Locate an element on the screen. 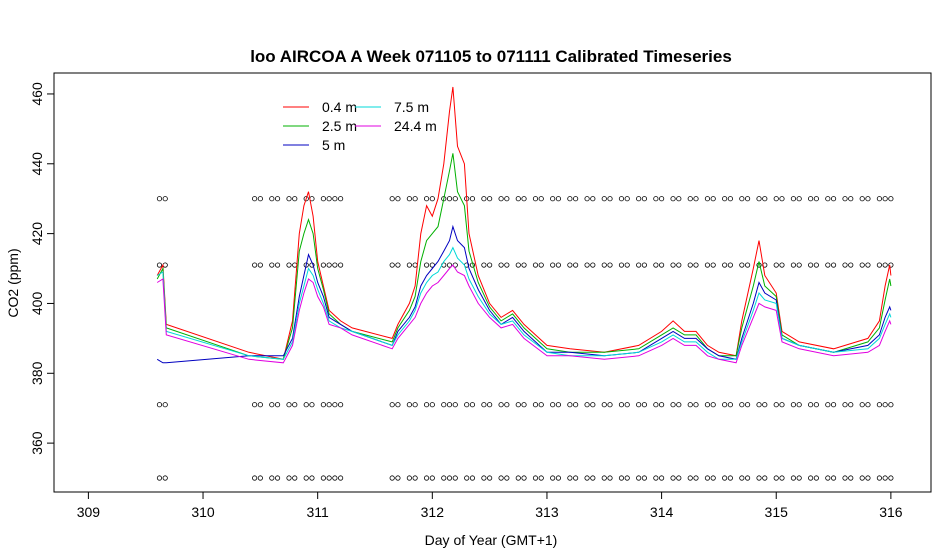 This screenshot has width=950, height=550. series-line is located at coordinates (524, 314).